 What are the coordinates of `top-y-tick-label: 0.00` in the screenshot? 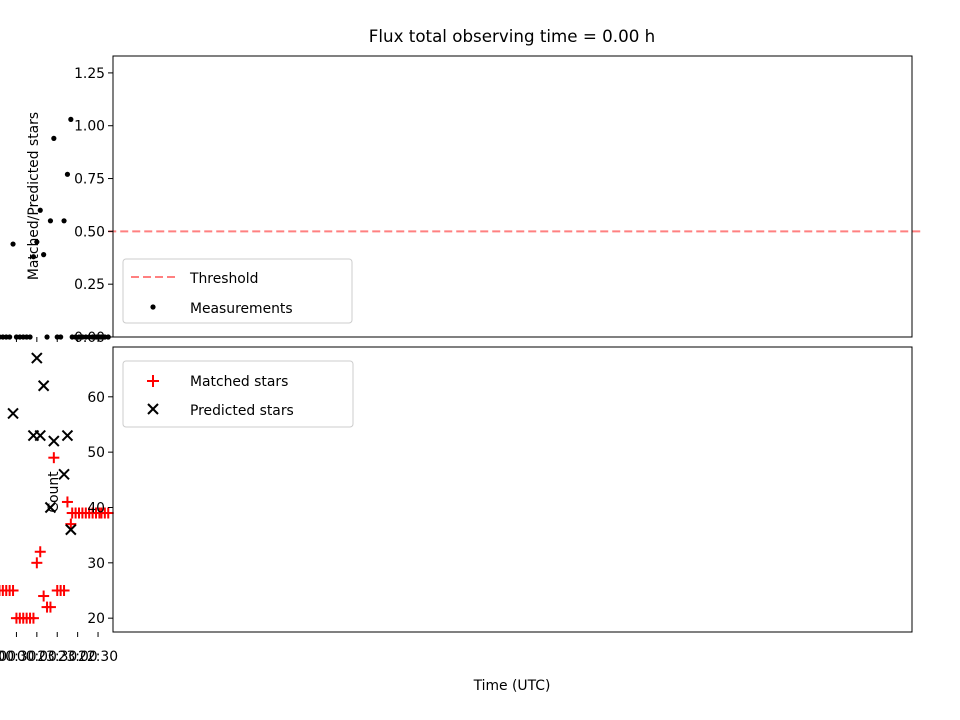 It's located at (89, 338).